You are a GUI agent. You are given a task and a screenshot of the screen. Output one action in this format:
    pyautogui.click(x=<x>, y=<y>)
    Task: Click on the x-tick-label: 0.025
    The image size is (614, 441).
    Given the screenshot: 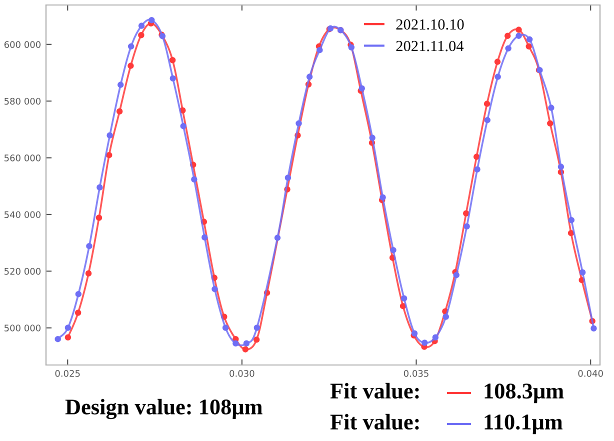 What is the action you would take?
    pyautogui.click(x=67, y=373)
    